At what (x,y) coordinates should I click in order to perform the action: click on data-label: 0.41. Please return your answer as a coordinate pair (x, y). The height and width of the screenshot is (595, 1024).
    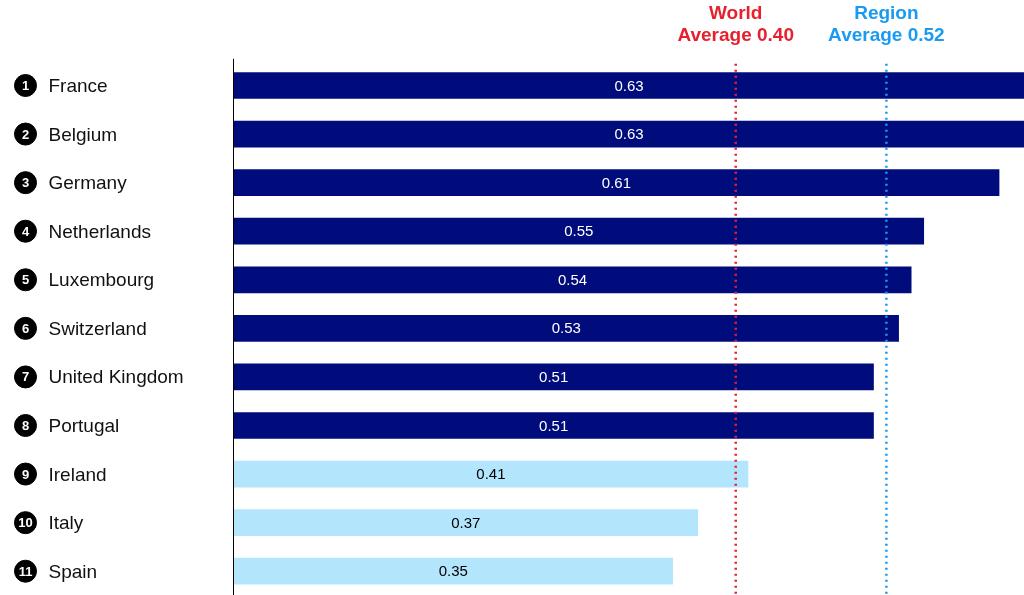
    Looking at the image, I should click on (491, 474).